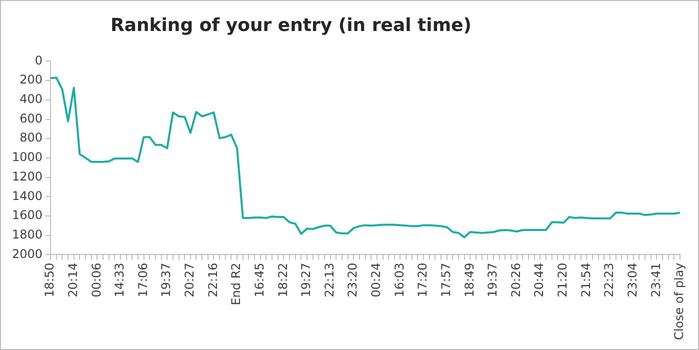 The width and height of the screenshot is (699, 350). Describe the element at coordinates (119, 280) in the screenshot. I see `x-tick-label: 14:33` at that location.